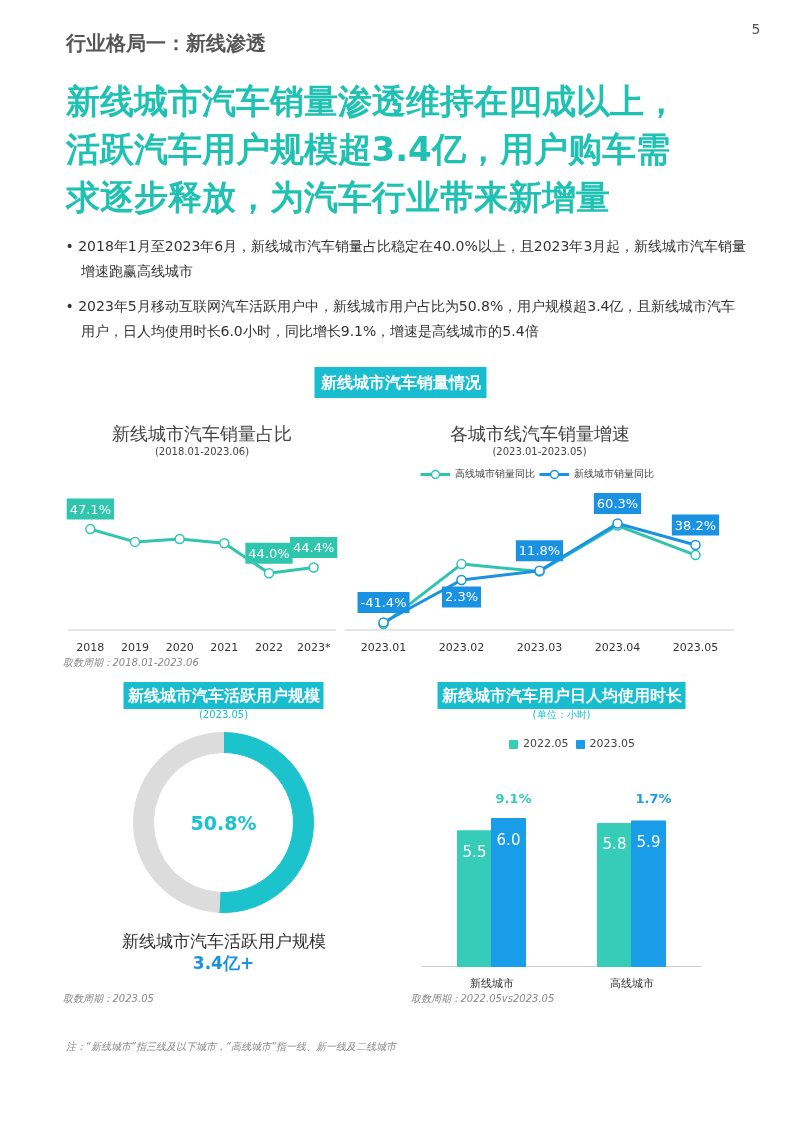 Image resolution: width=793 pixels, height=1122 pixels. Describe the element at coordinates (90, 647) in the screenshot. I see `x-tick-label: 2018` at that location.